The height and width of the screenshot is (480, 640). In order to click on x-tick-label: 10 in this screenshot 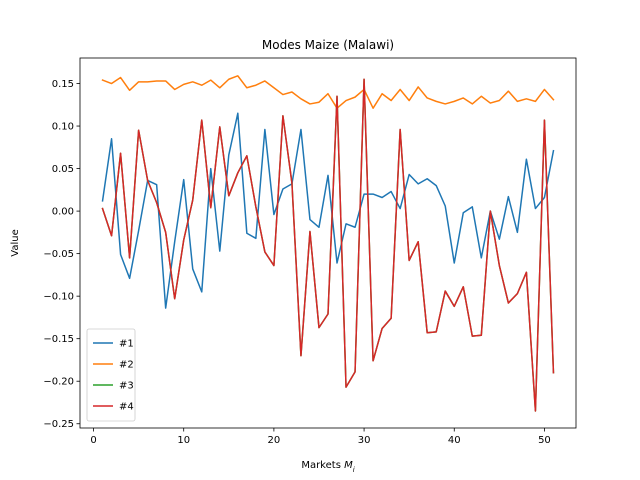, I will do `click(183, 440)`.